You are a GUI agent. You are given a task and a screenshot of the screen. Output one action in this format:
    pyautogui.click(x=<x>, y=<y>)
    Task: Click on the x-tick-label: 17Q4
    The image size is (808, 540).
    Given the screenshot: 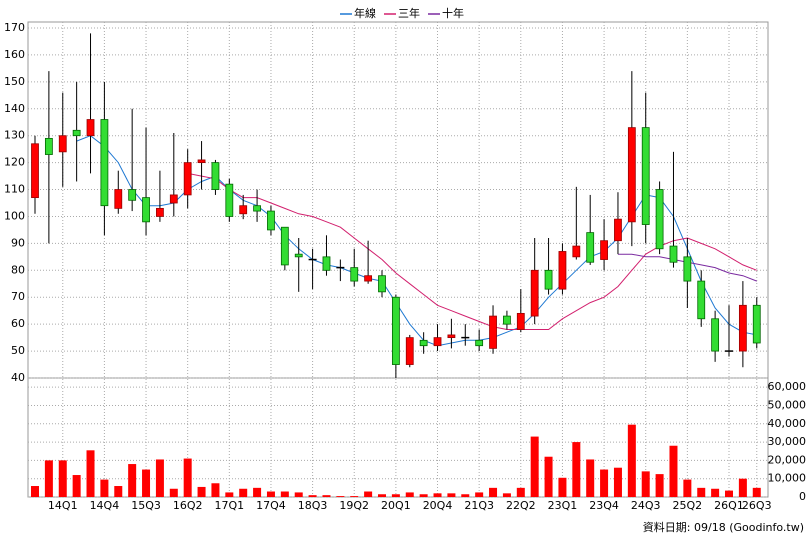 What is the action you would take?
    pyautogui.click(x=271, y=505)
    